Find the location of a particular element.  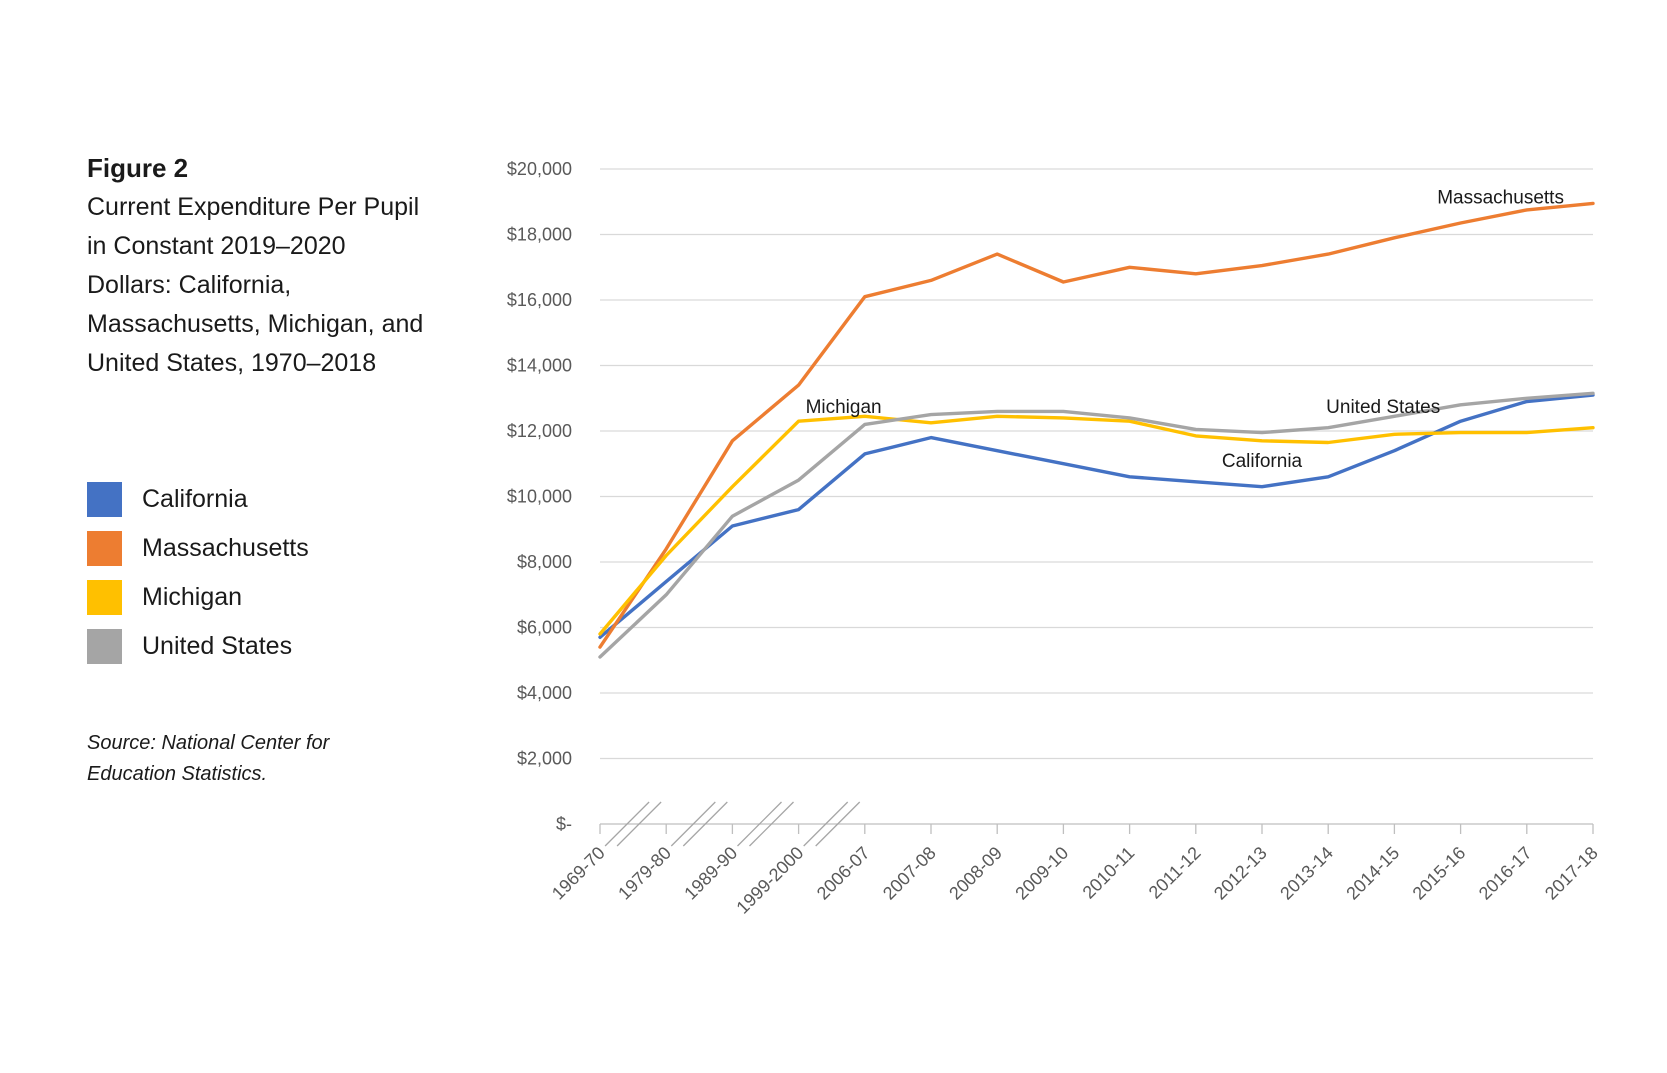

x-tick-label: 1979-80 is located at coordinates (644, 873).